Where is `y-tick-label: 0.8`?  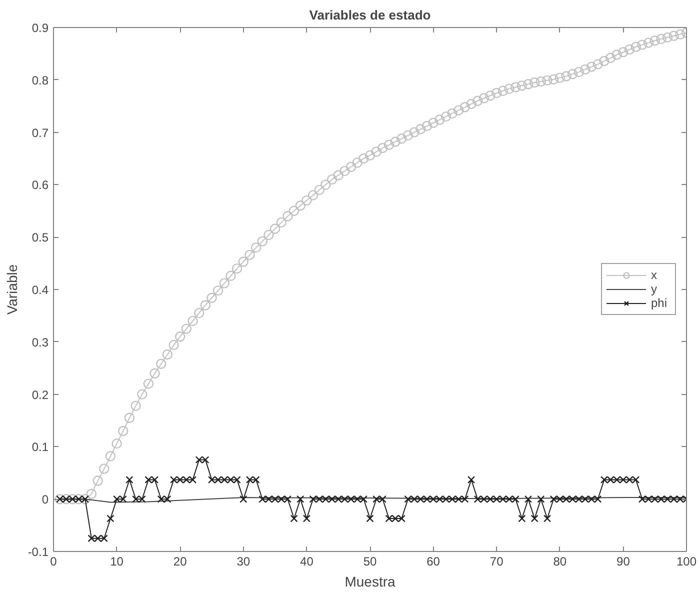
y-tick-label: 0.8 is located at coordinates (40, 80).